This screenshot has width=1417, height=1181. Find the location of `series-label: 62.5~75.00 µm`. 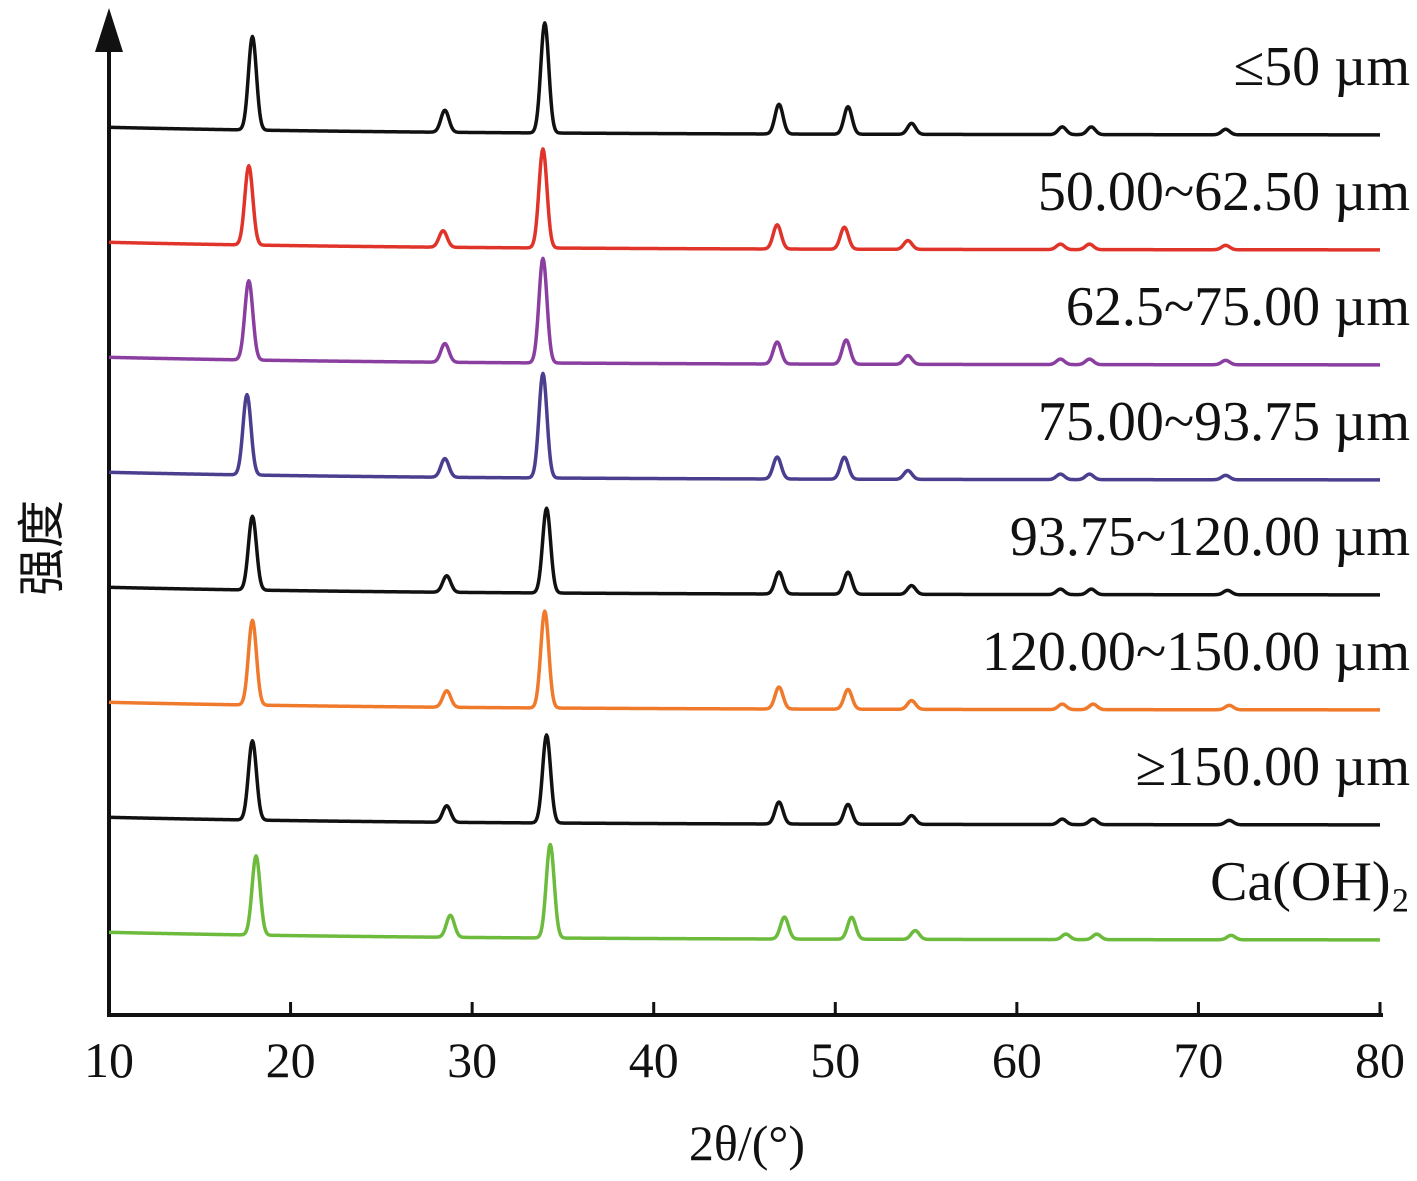

series-label: 62.5~75.00 µm is located at coordinates (1238, 307).